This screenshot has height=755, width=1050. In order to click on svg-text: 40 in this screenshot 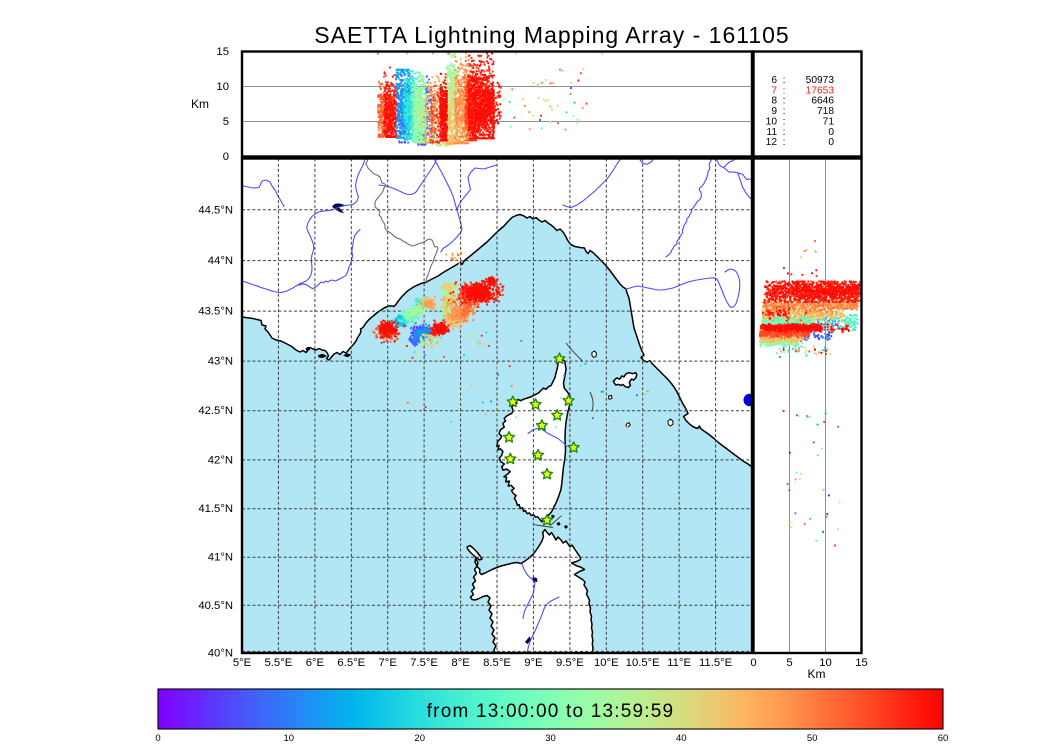, I will do `click(681, 738)`.